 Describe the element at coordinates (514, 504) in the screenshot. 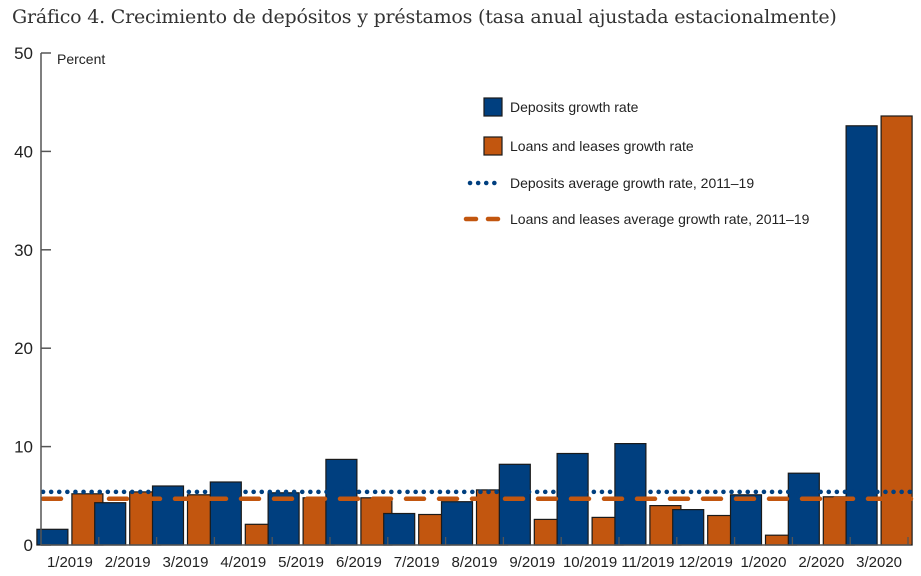

I see `deposits-bar-9-2019` at that location.